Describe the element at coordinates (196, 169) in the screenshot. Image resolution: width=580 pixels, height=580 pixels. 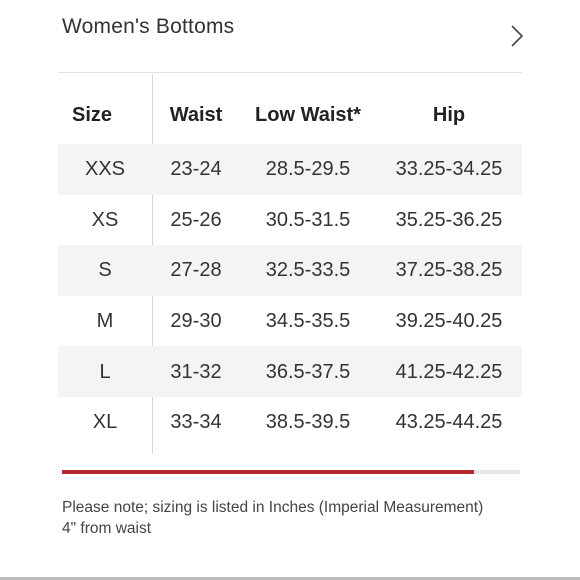
I see `cell-waist: 23-24` at that location.